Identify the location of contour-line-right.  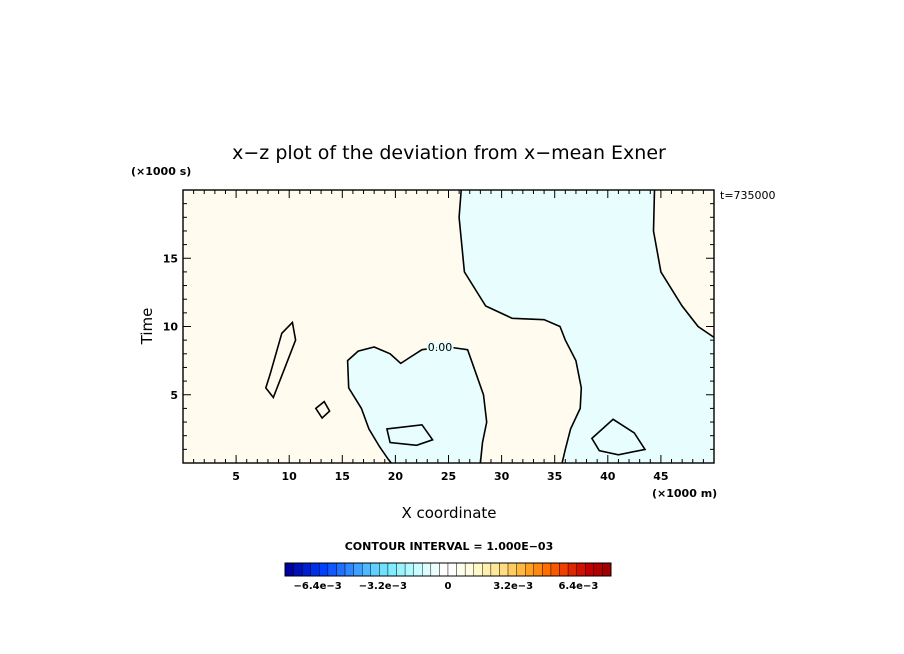
(520, 326).